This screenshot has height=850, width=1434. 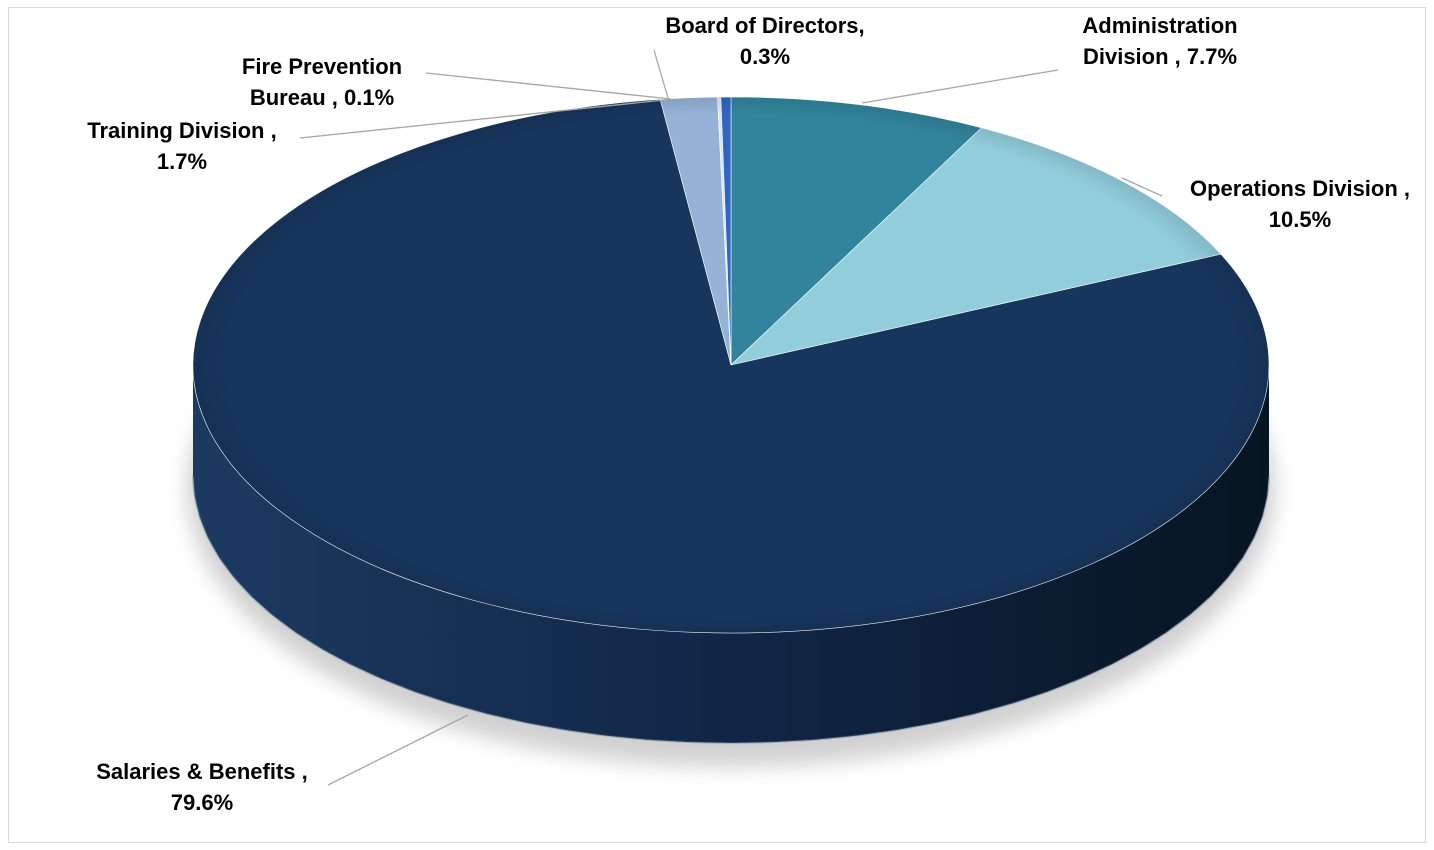 I want to click on data-label-1: Operations Division , 10.5%, so click(x=1300, y=204).